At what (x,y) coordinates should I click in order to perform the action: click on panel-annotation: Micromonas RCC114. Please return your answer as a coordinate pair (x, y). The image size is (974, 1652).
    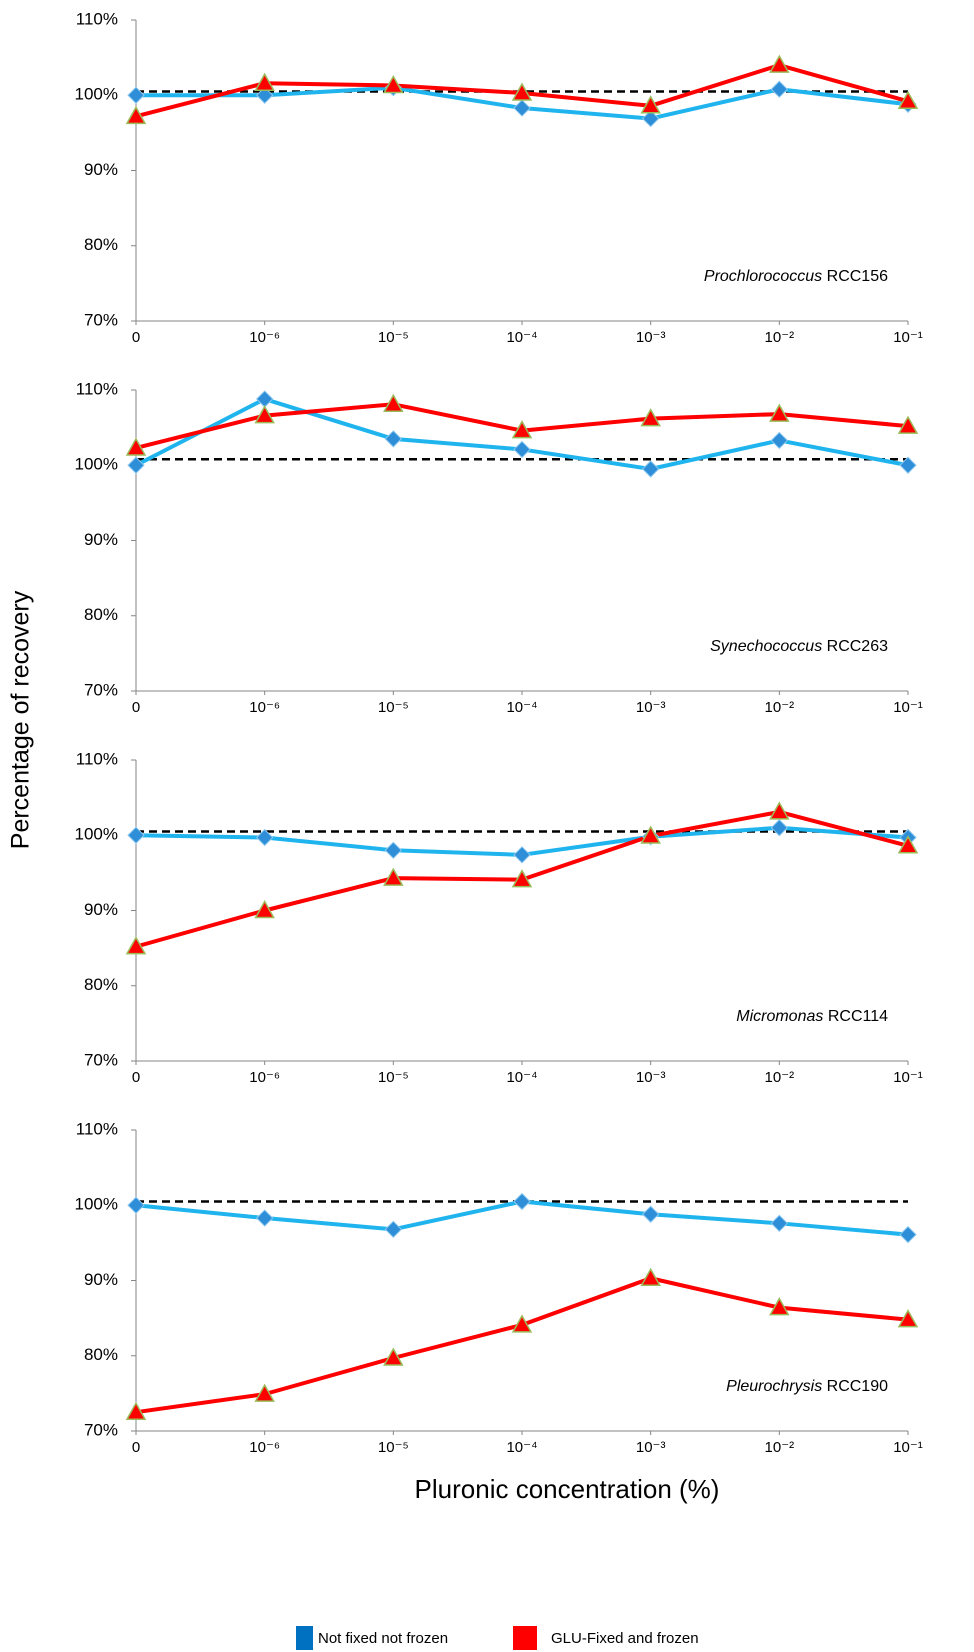
    Looking at the image, I should click on (812, 1016).